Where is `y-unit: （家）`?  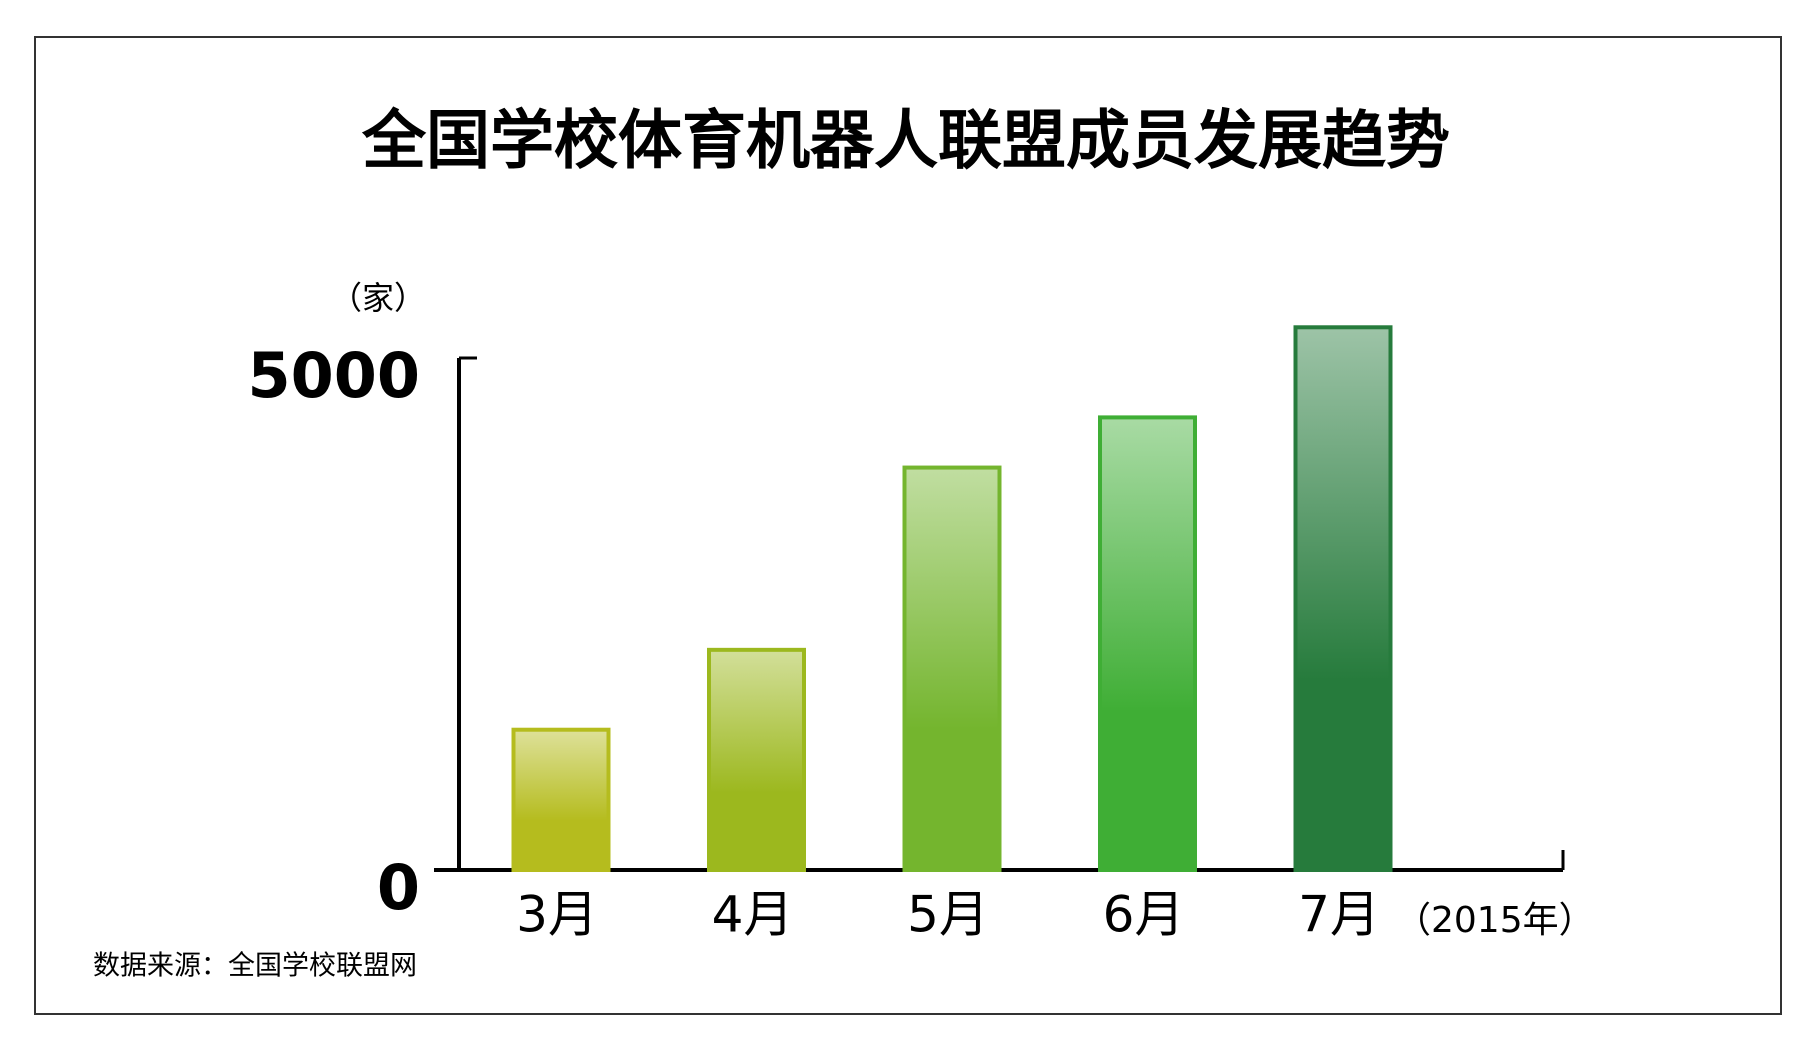
y-unit: （家） is located at coordinates (378, 298).